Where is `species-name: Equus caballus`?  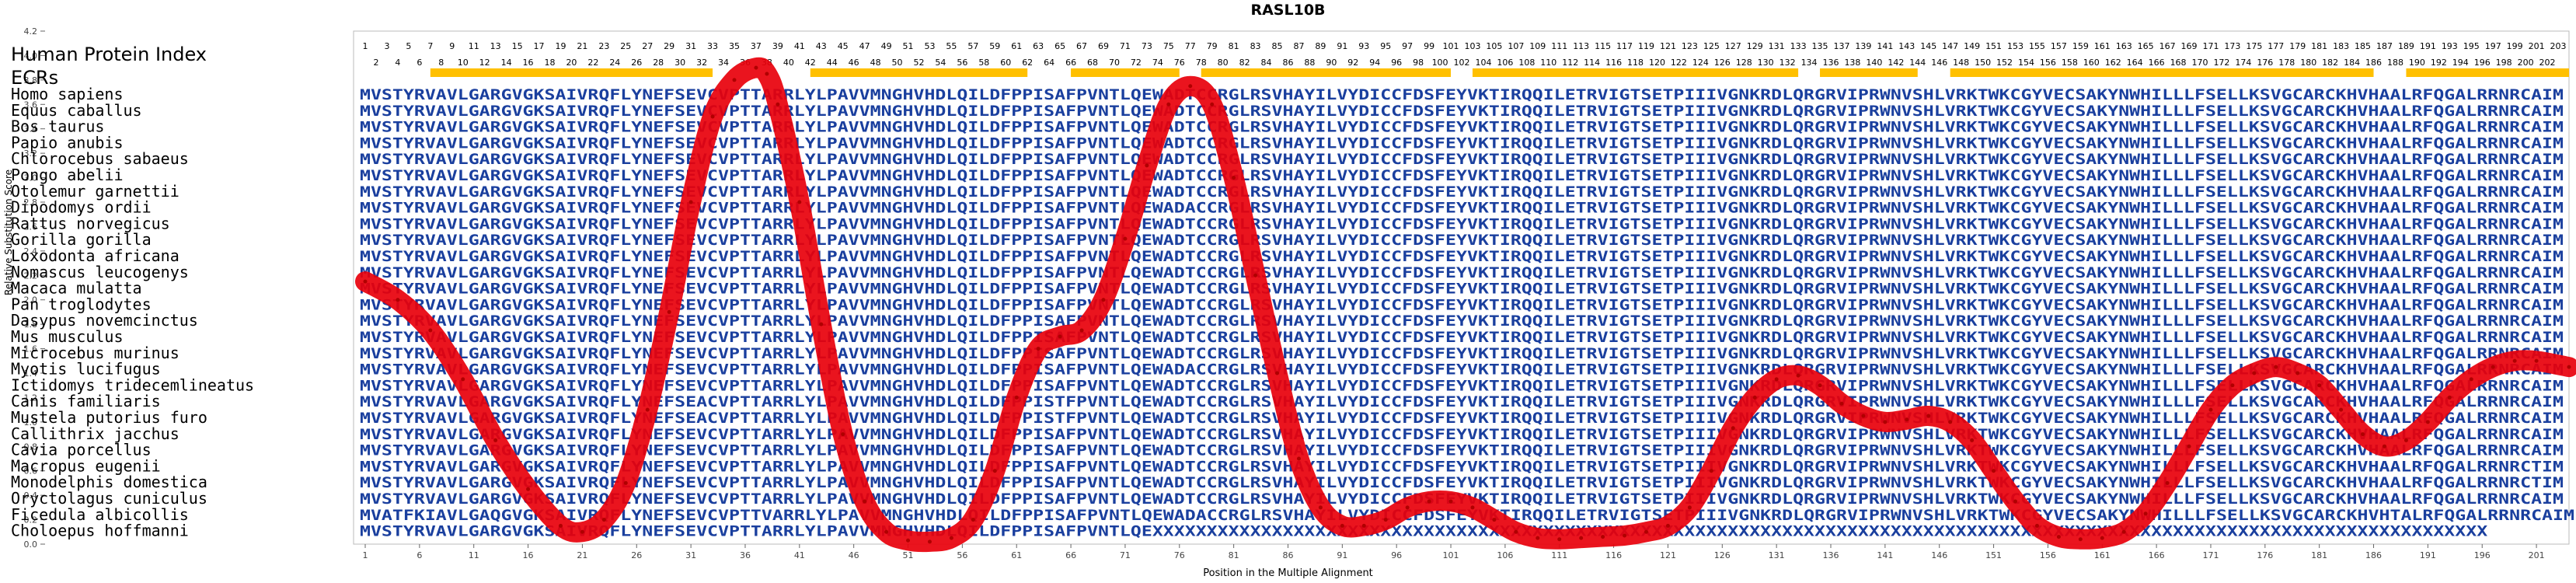 species-name: Equus caballus is located at coordinates (76, 110).